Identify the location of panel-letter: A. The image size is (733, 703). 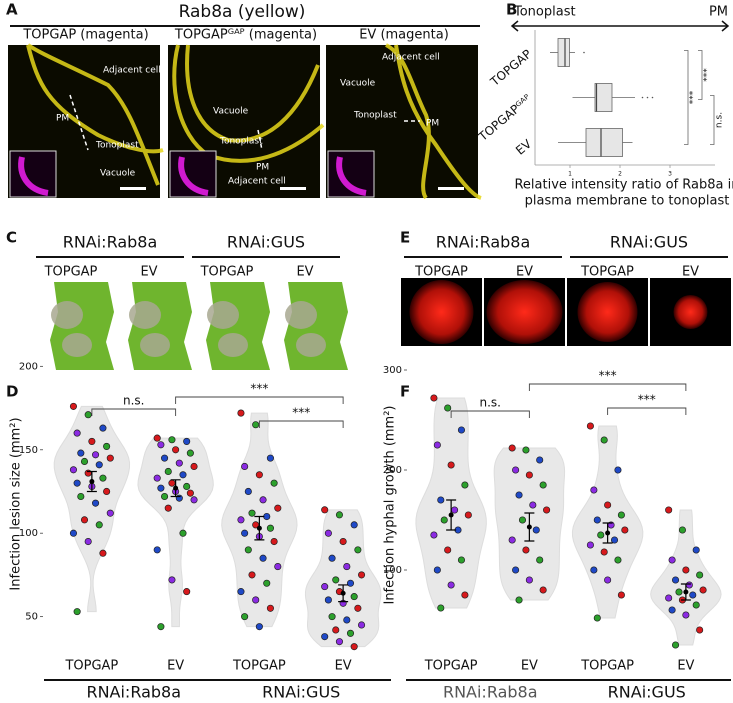
(12, 10).